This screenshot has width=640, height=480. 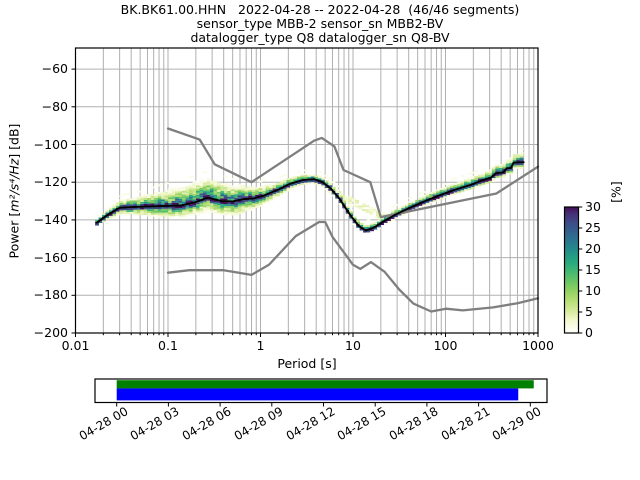 What do you see at coordinates (593, 227) in the screenshot?
I see `colorbar-tick-label: 25` at bounding box center [593, 227].